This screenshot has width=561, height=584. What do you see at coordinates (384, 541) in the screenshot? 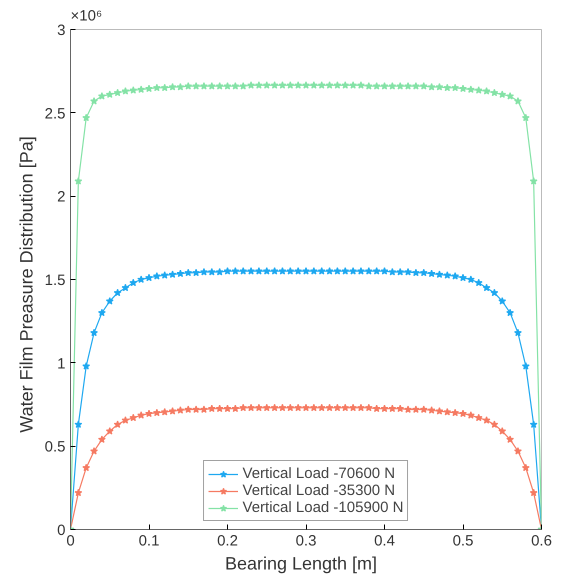
I see `x-tick-label: 0.4` at bounding box center [384, 541].